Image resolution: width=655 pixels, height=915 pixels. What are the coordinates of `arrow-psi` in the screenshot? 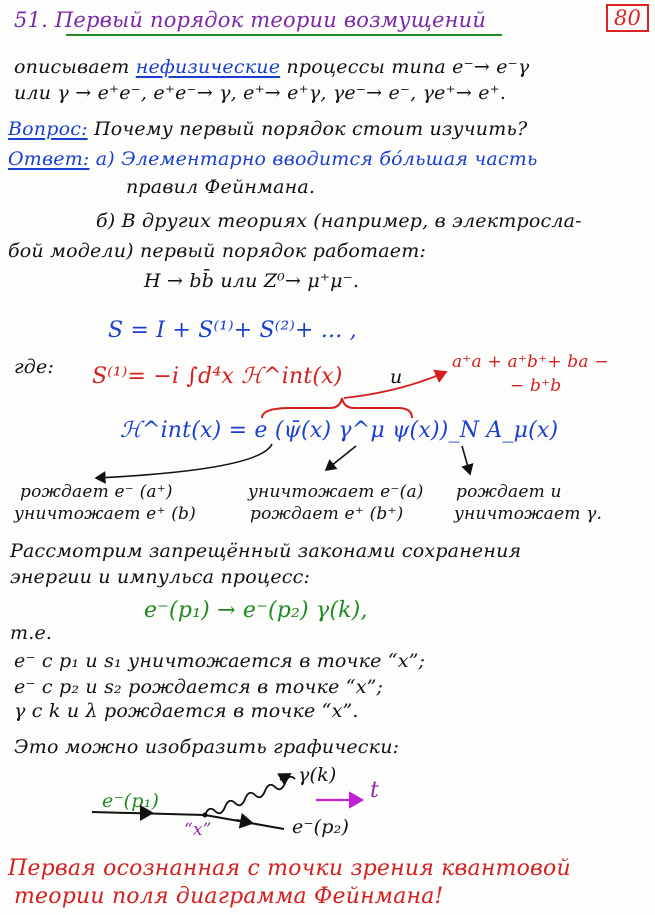 It's located at (340, 458).